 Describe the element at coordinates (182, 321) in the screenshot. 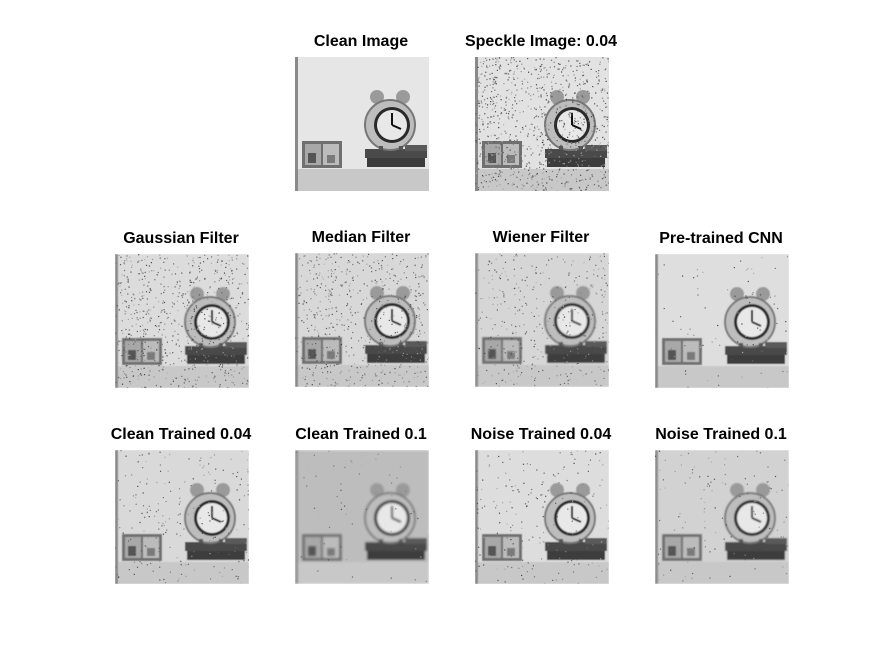

I see `image-gaussian` at that location.